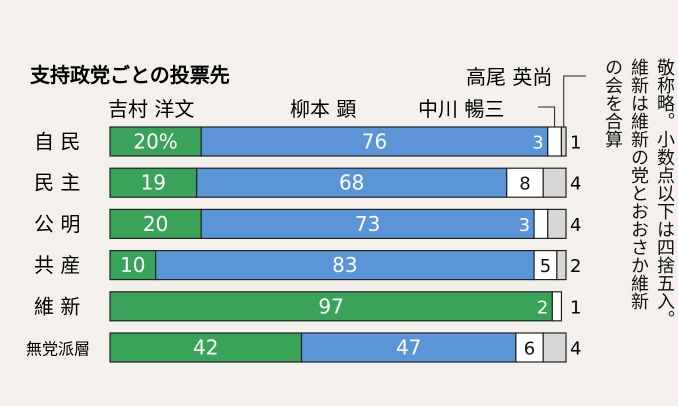 The height and width of the screenshot is (406, 678). Describe the element at coordinates (408, 348) in the screenshot. I see `data-label: 47` at that location.